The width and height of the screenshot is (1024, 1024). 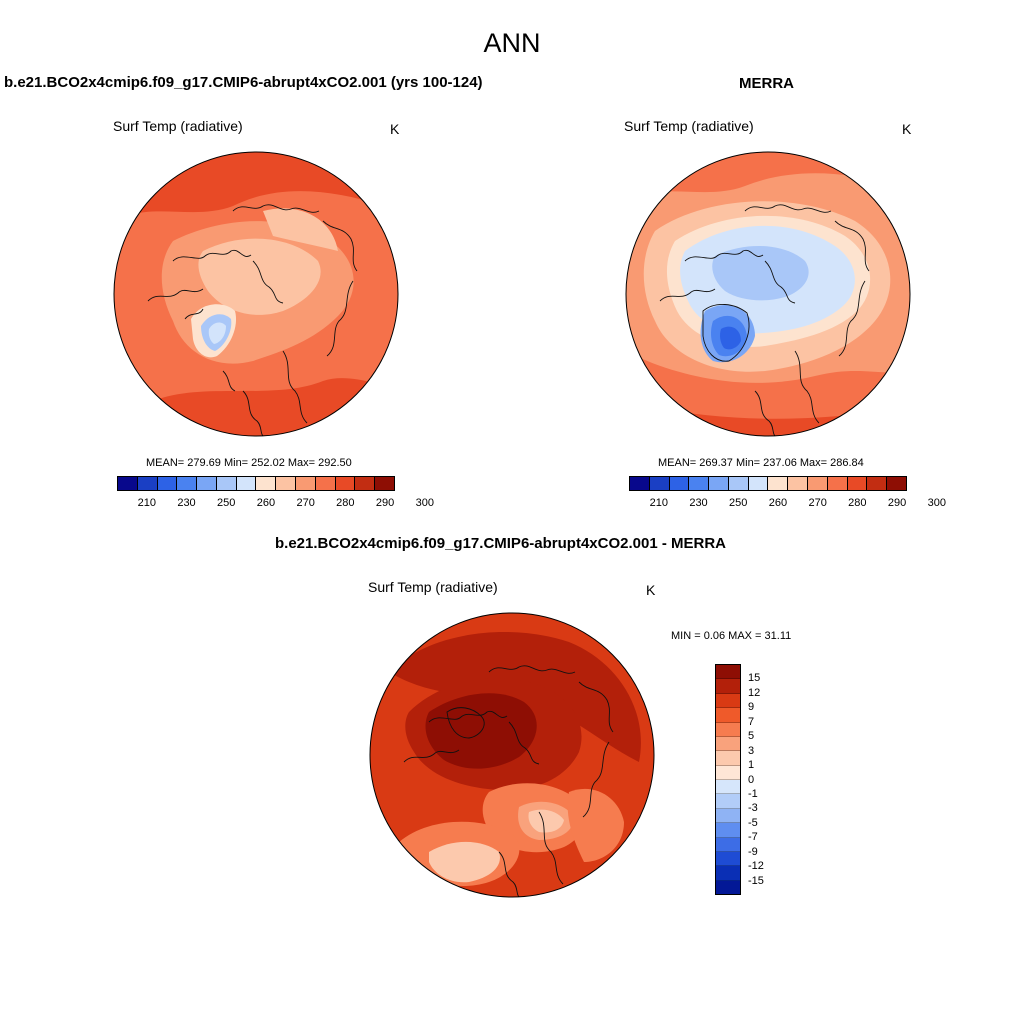 What do you see at coordinates (768, 294) in the screenshot?
I see `right-polar-map` at bounding box center [768, 294].